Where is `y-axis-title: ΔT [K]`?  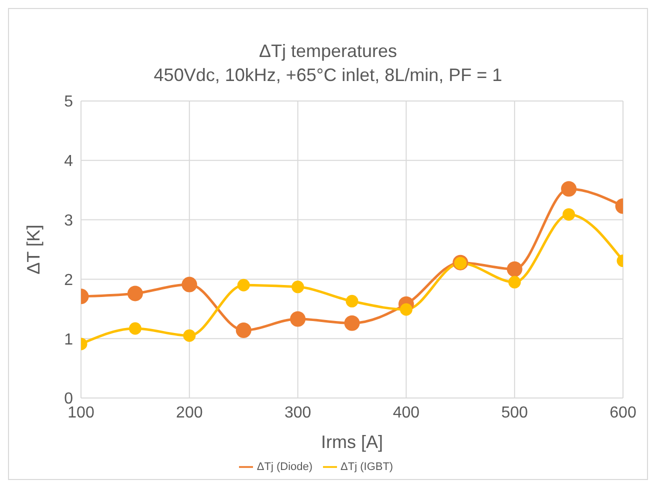 y-axis-title: ΔT [K] is located at coordinates (33, 249).